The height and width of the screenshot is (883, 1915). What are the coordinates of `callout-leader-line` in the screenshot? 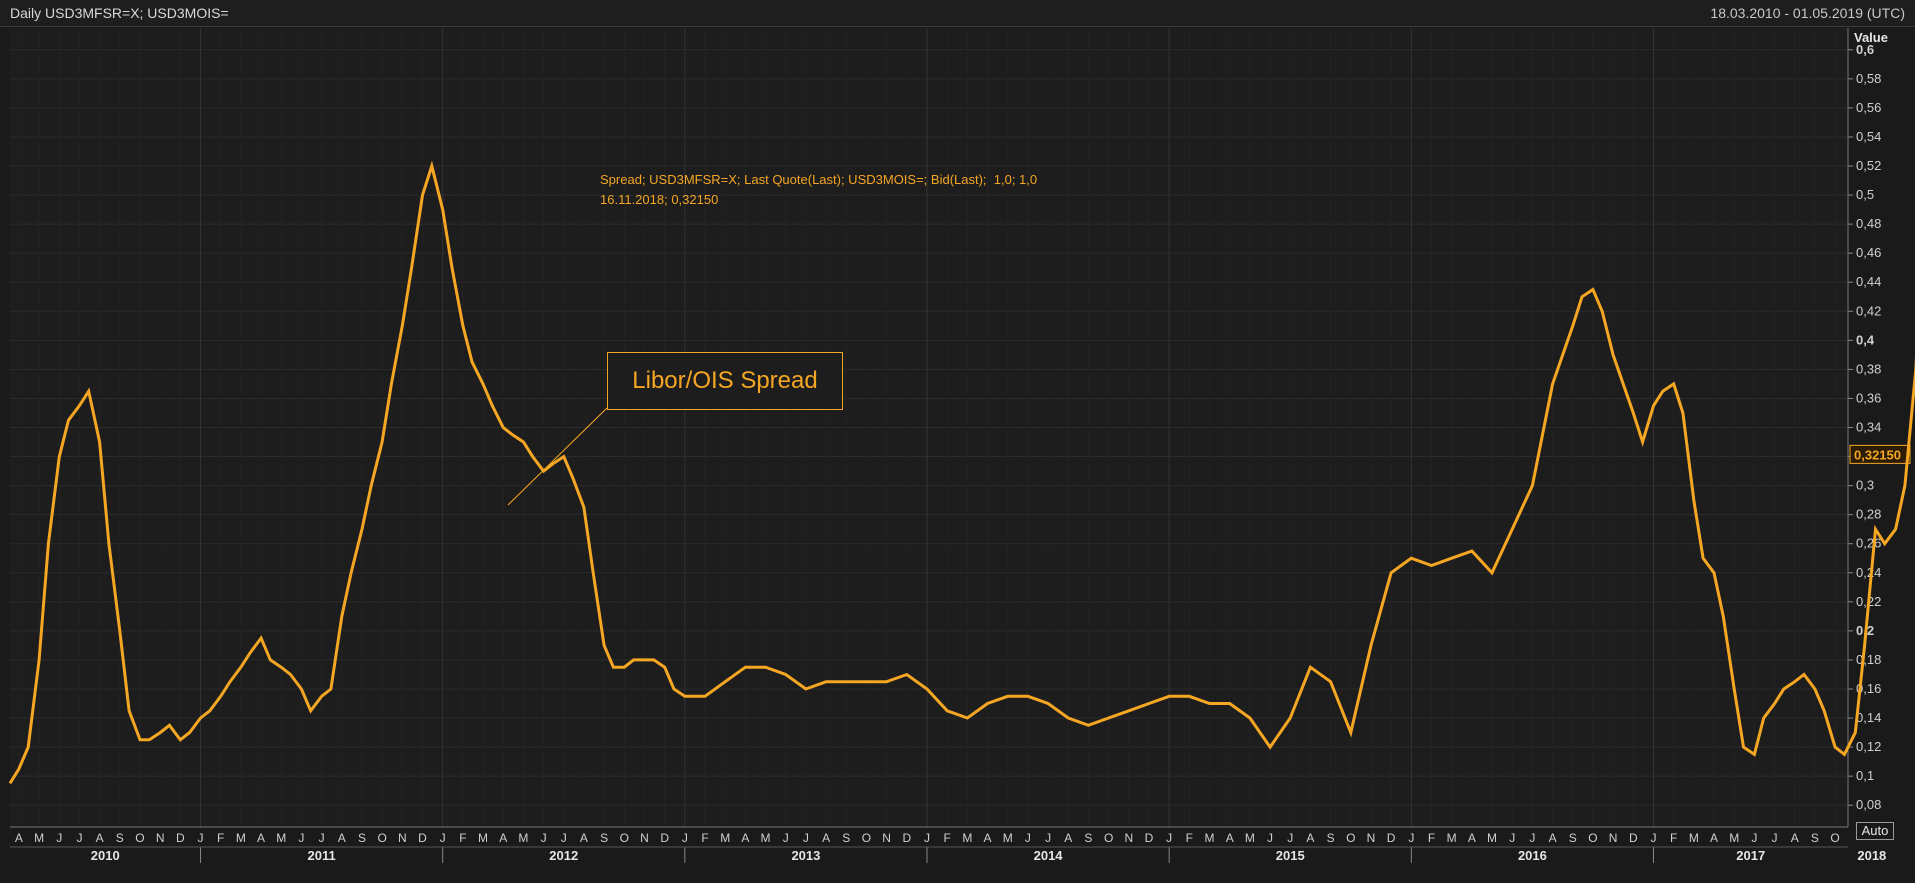 It's located at (557, 456).